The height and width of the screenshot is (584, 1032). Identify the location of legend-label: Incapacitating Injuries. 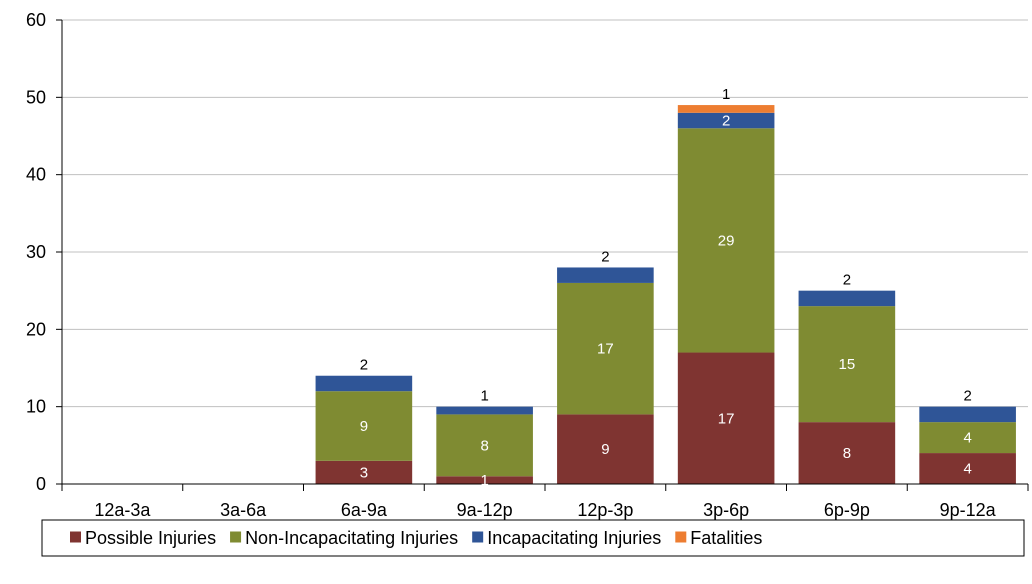
(574, 538).